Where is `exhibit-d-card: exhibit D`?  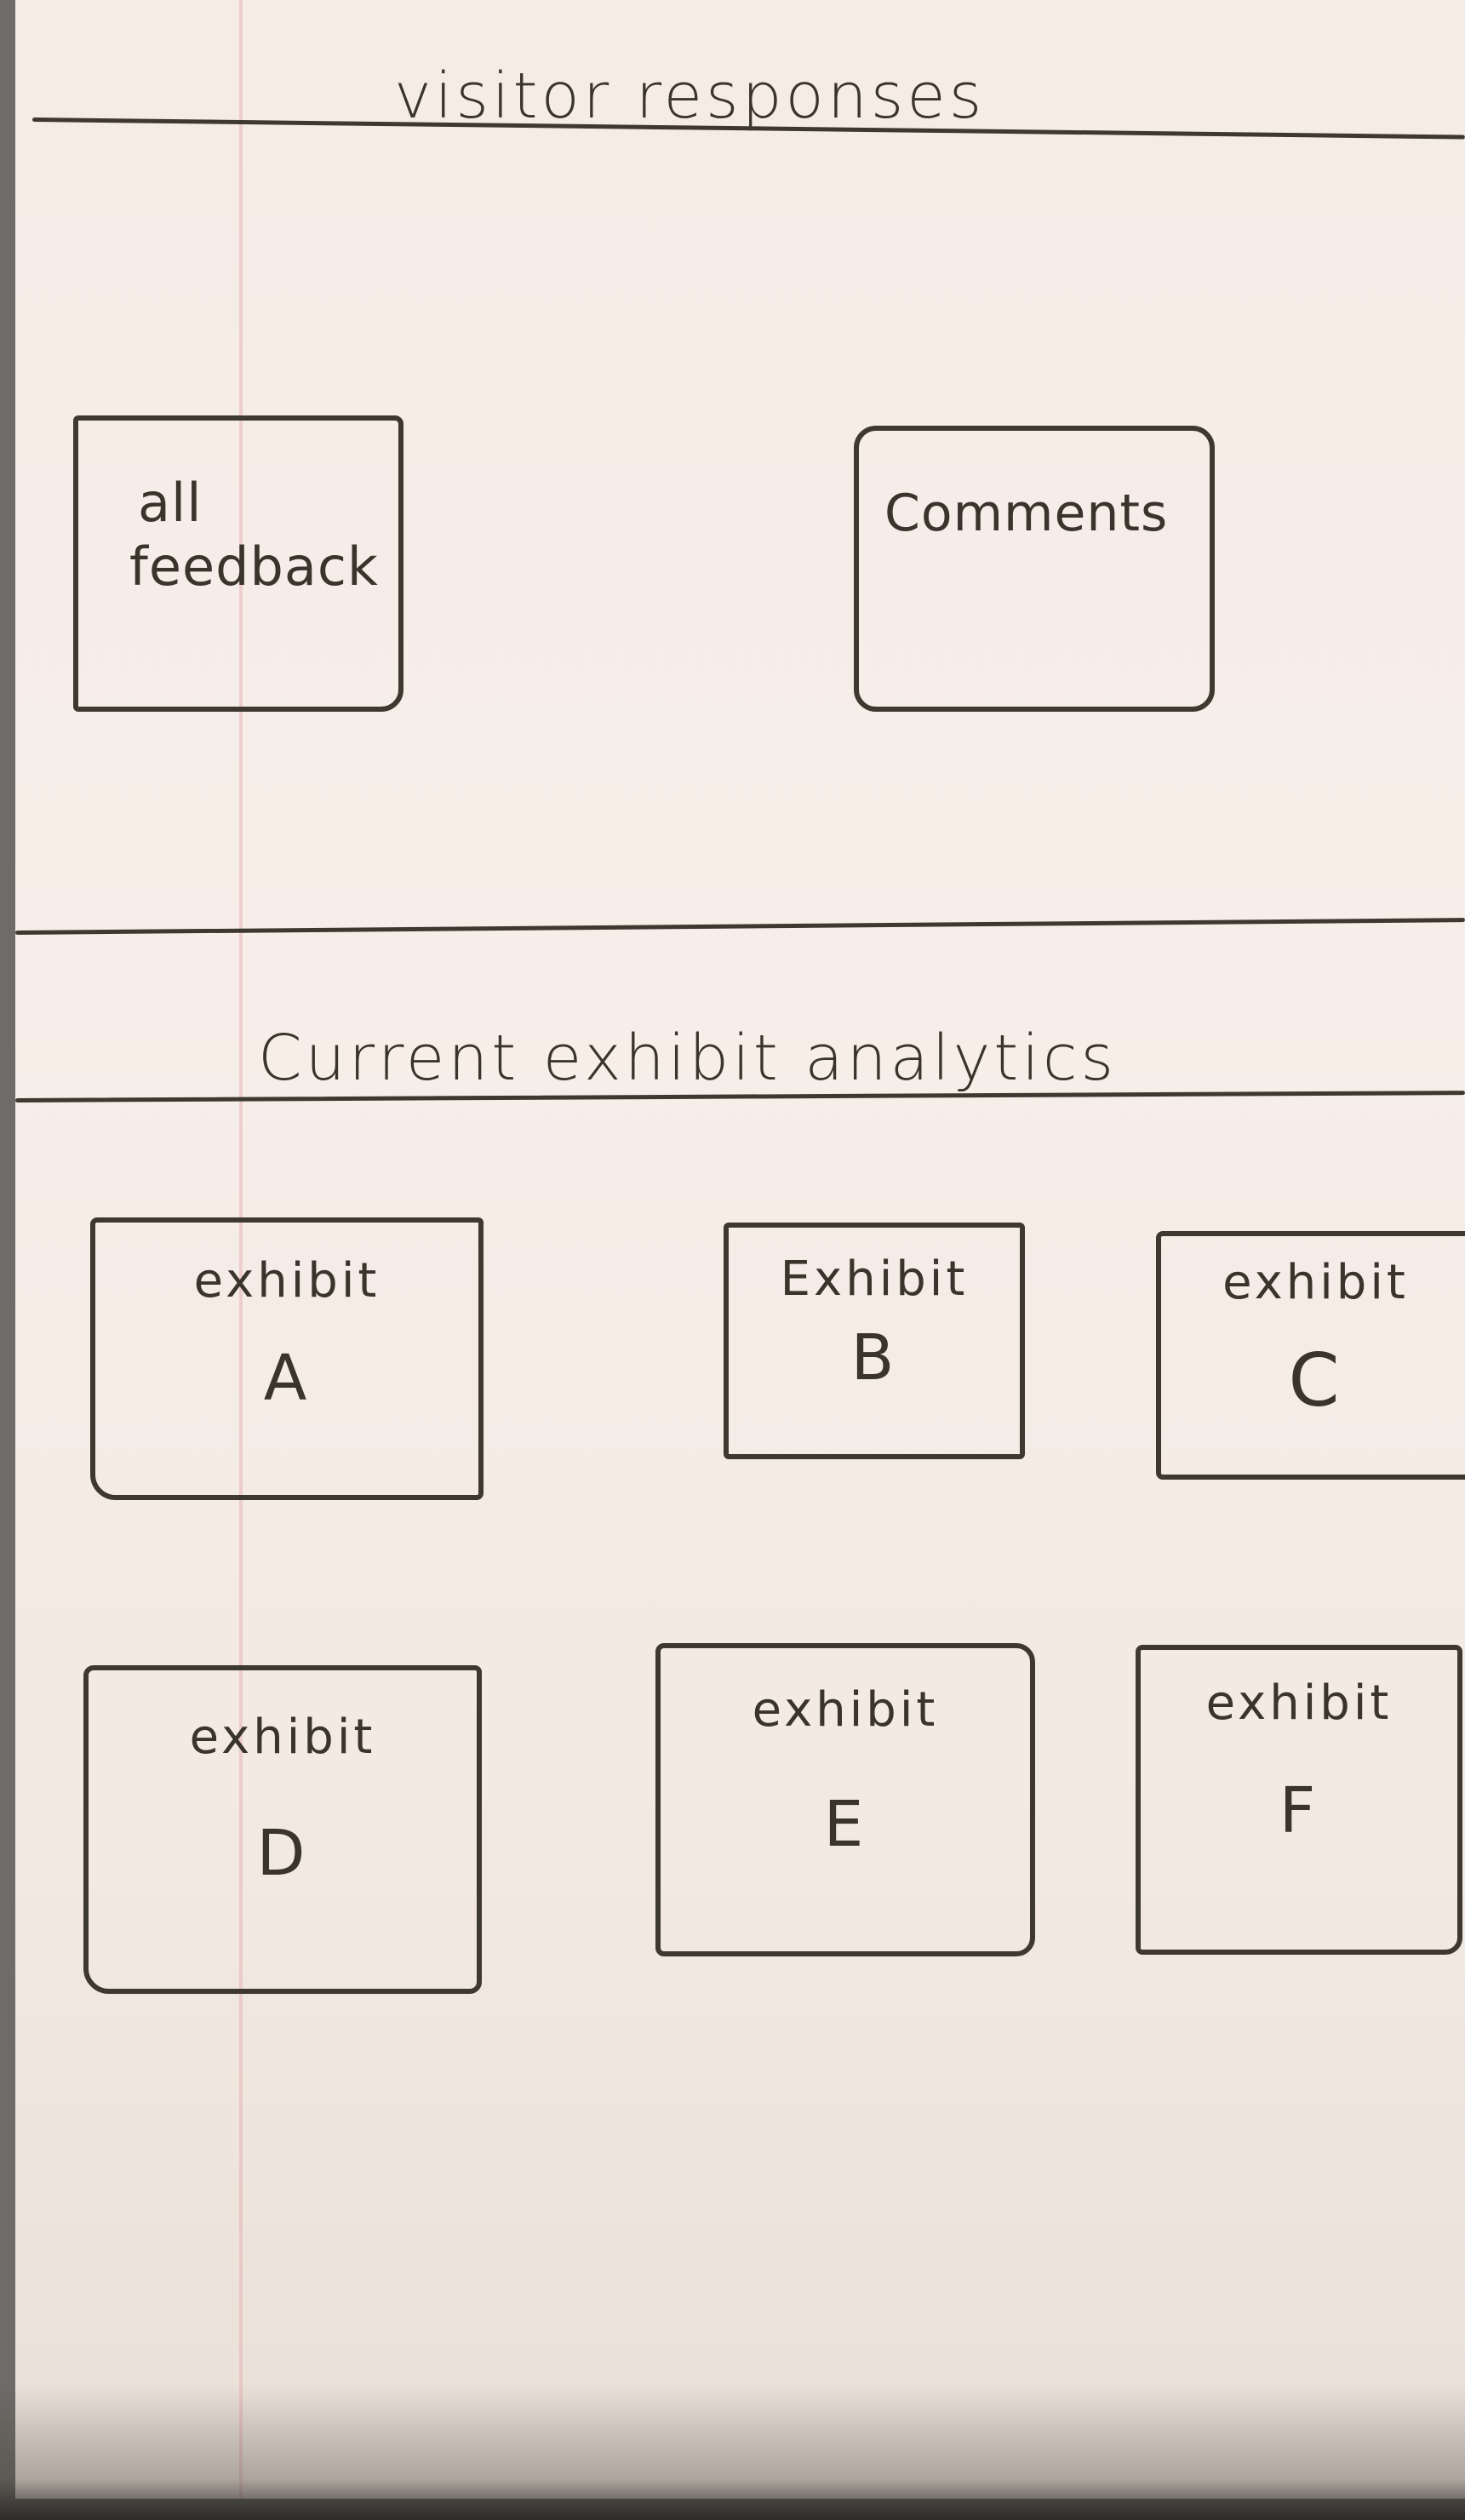 exhibit-d-card: exhibit D is located at coordinates (282, 1829).